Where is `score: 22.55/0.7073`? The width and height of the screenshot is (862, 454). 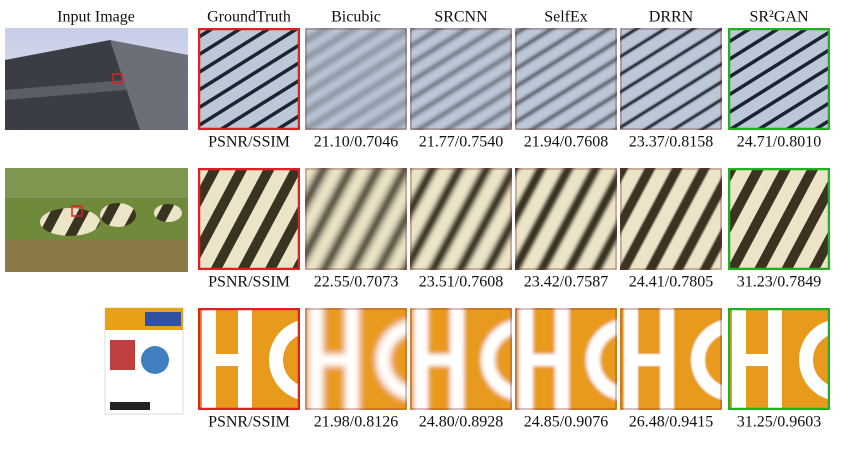 score: 22.55/0.7073 is located at coordinates (356, 282).